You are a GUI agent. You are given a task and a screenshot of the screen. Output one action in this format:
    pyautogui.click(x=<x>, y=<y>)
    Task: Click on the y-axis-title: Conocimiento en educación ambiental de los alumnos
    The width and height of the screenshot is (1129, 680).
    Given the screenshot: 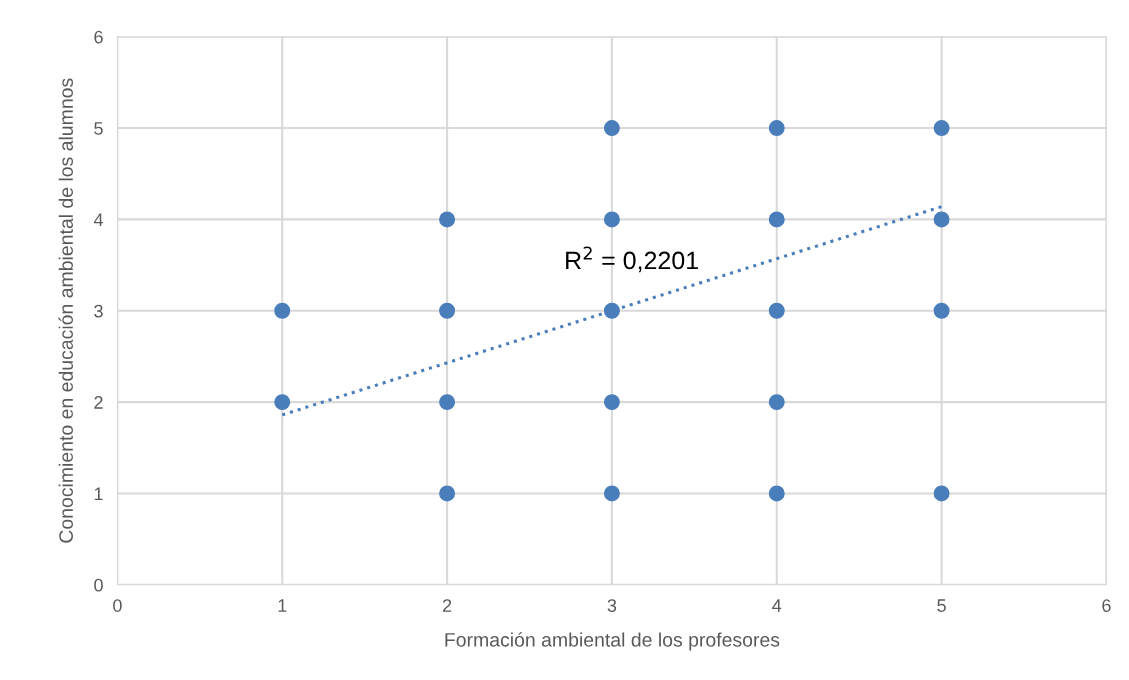 What is the action you would take?
    pyautogui.click(x=65, y=310)
    